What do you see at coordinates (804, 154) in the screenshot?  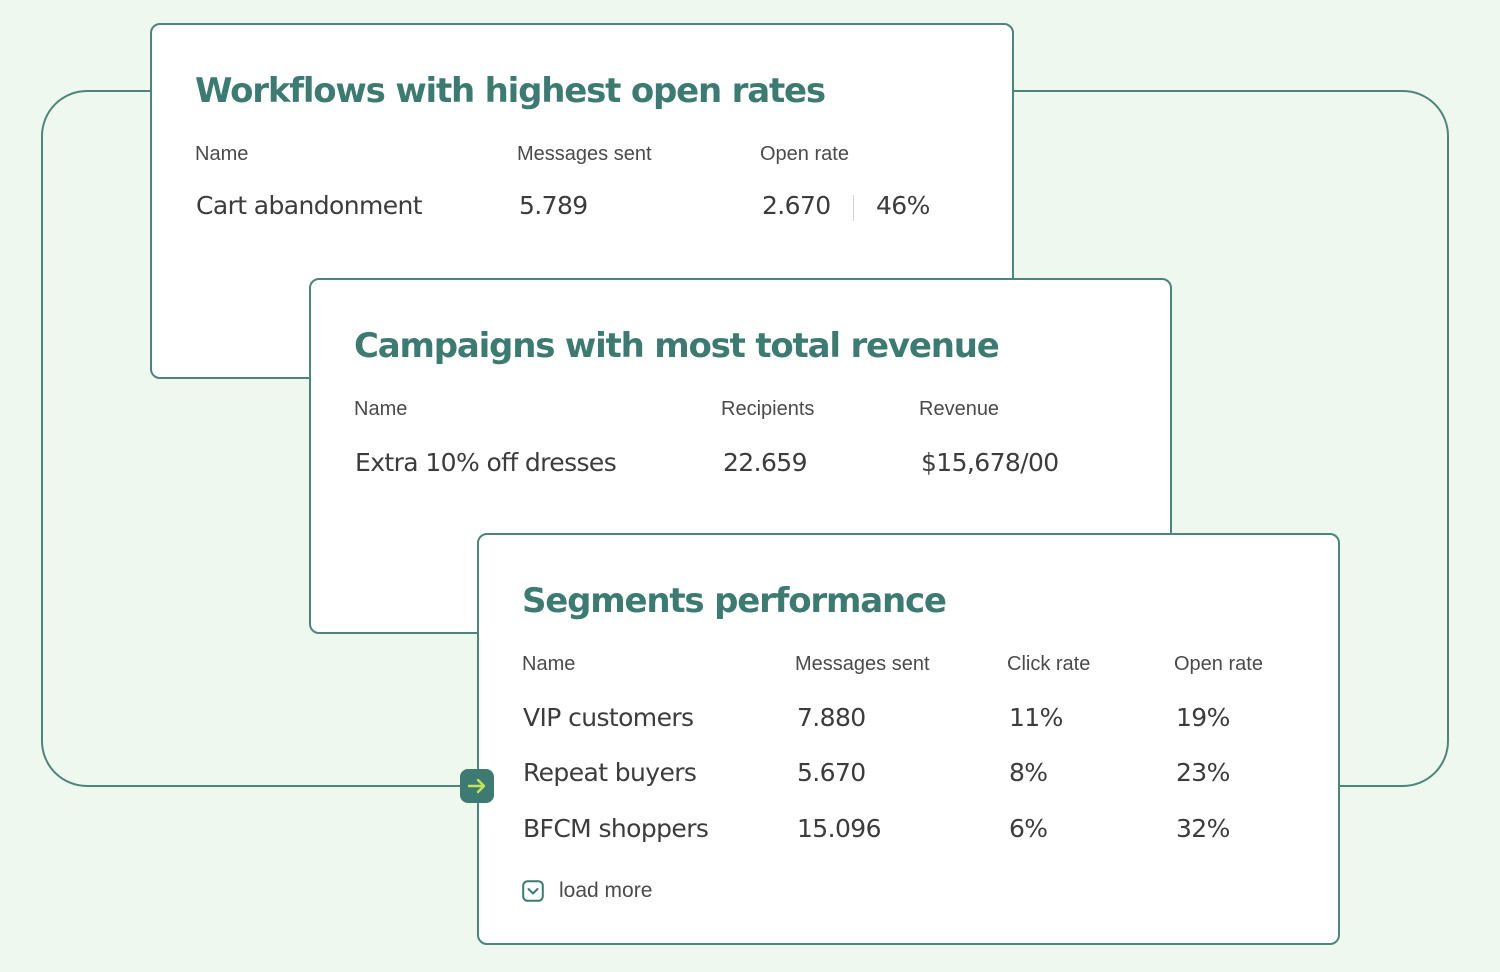 I see `workflows-header-open-rate: Open rate` at bounding box center [804, 154].